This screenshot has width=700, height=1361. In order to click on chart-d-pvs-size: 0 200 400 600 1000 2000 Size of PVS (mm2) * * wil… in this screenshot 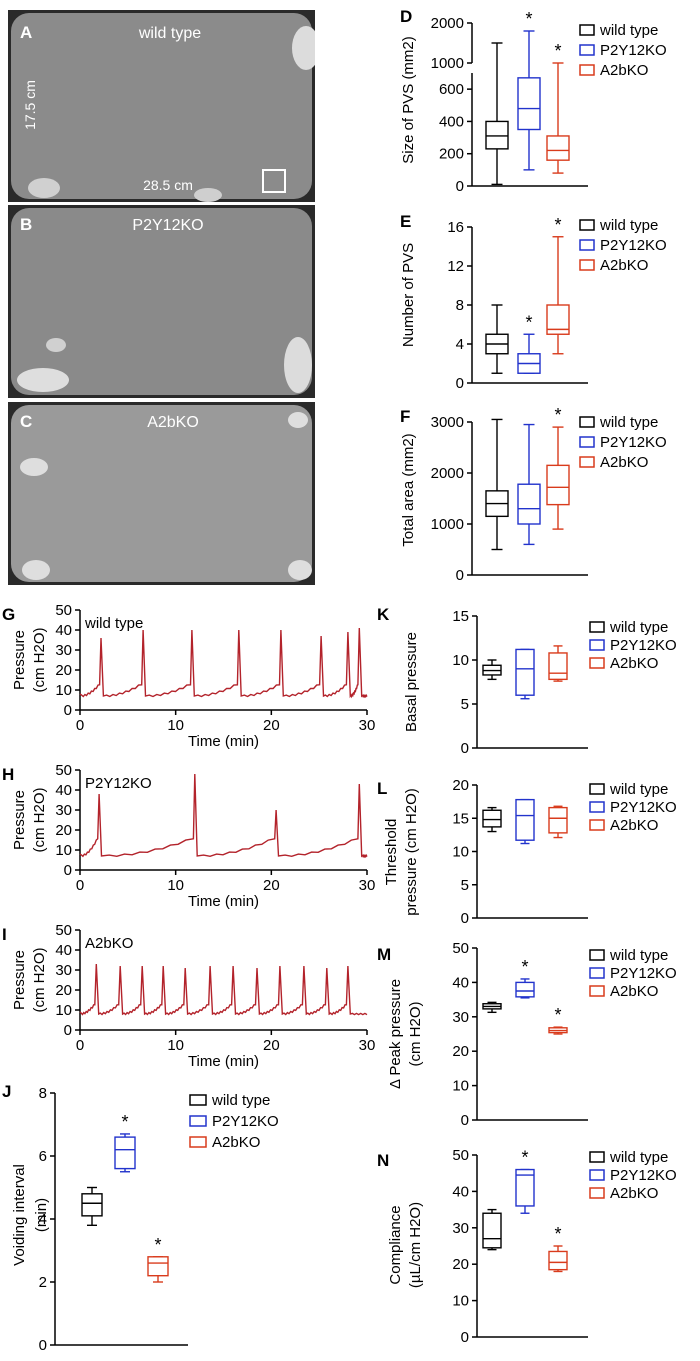, I will do `click(533, 101)`.